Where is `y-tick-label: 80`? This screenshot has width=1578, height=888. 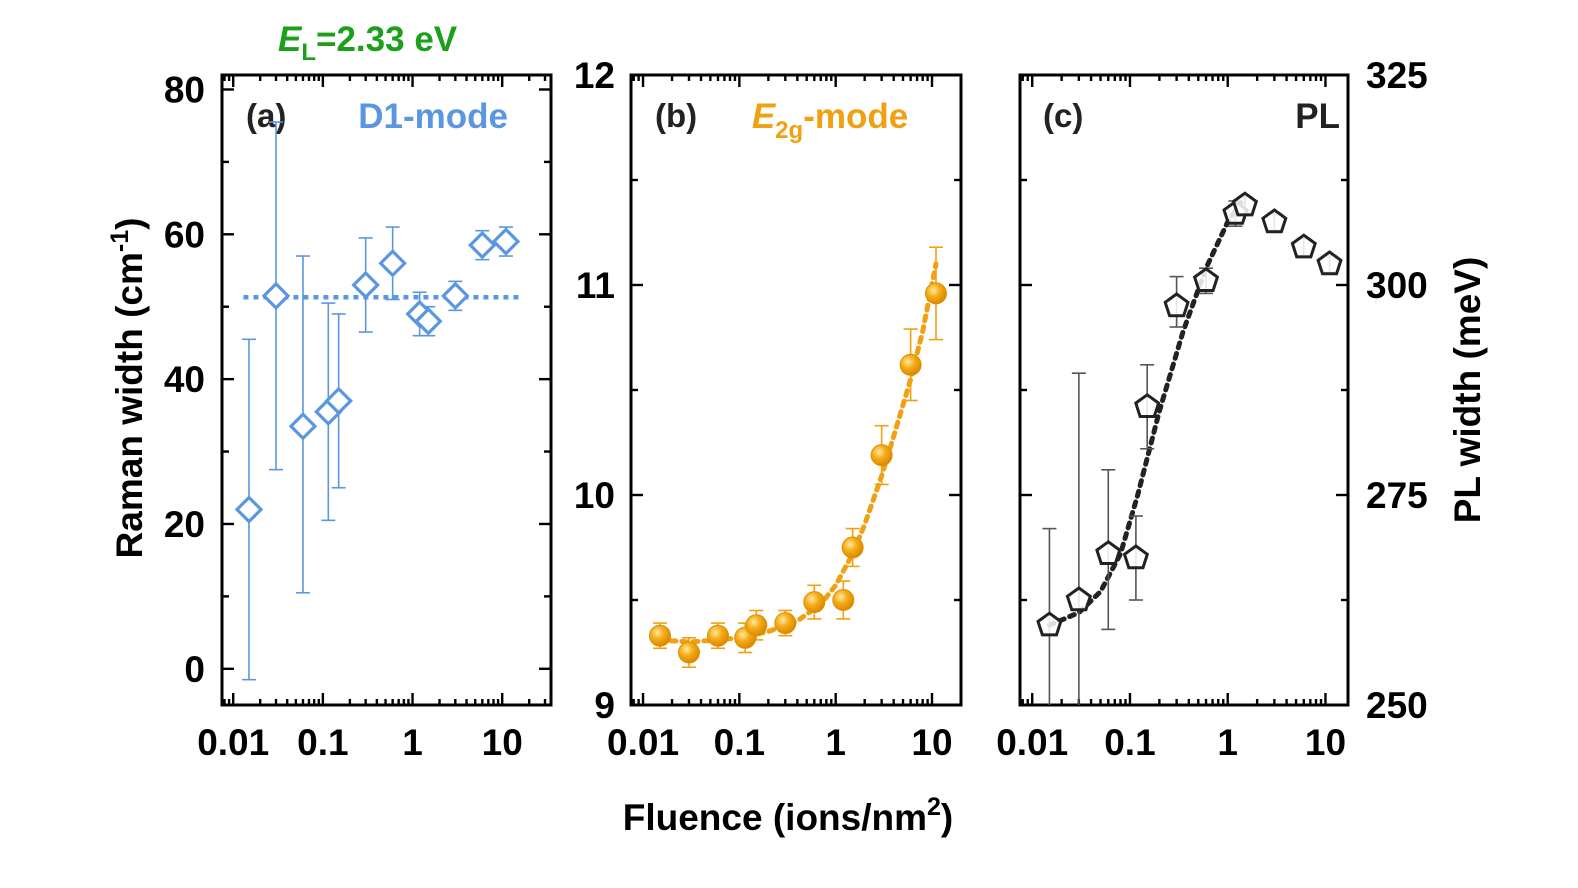 y-tick-label: 80 is located at coordinates (184, 89).